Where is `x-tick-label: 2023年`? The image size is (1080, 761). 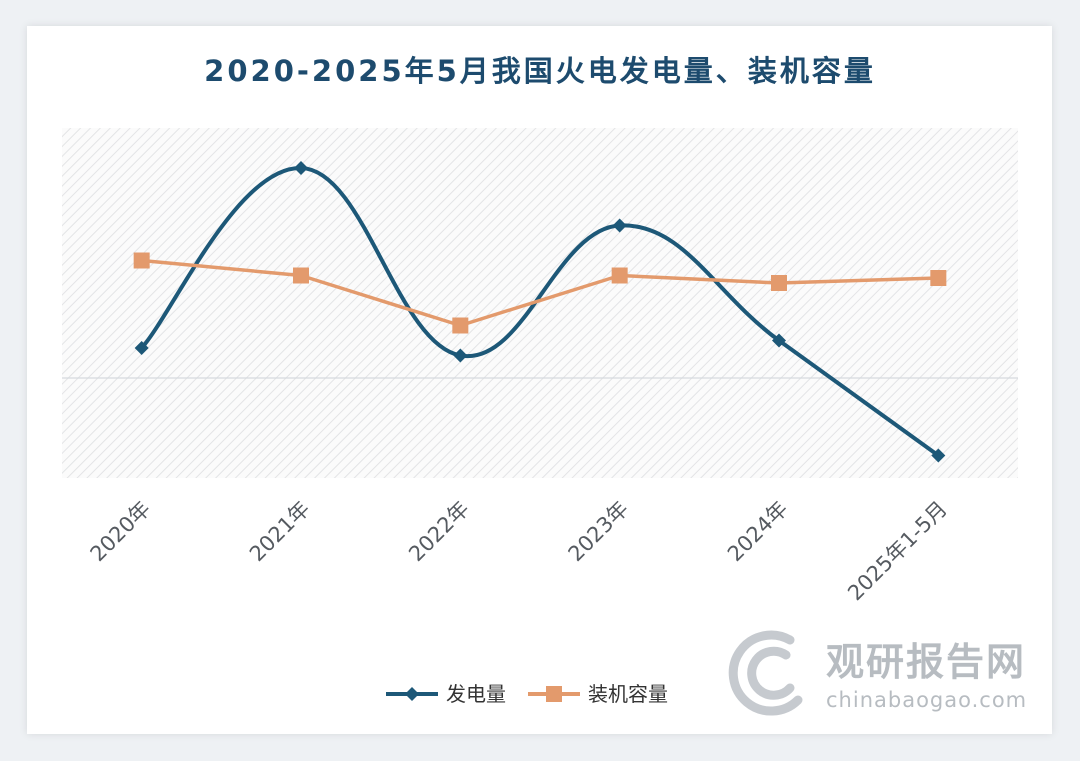
x-tick-label: 2023年 is located at coordinates (599, 532).